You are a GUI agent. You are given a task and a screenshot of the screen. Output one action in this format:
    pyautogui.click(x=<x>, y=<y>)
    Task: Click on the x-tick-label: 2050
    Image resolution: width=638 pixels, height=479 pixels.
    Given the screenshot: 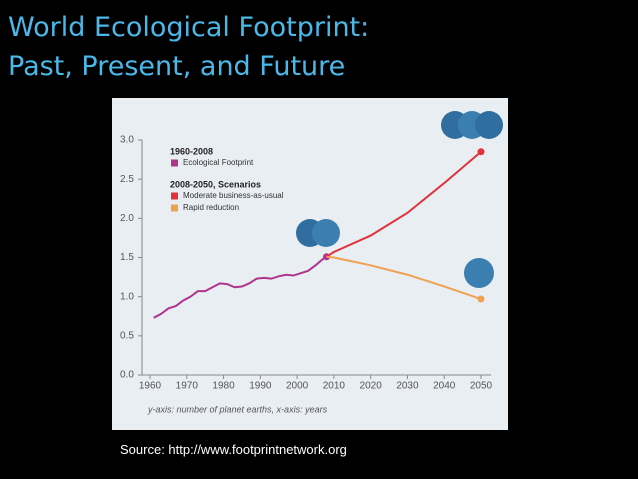 What is the action you would take?
    pyautogui.click(x=481, y=386)
    